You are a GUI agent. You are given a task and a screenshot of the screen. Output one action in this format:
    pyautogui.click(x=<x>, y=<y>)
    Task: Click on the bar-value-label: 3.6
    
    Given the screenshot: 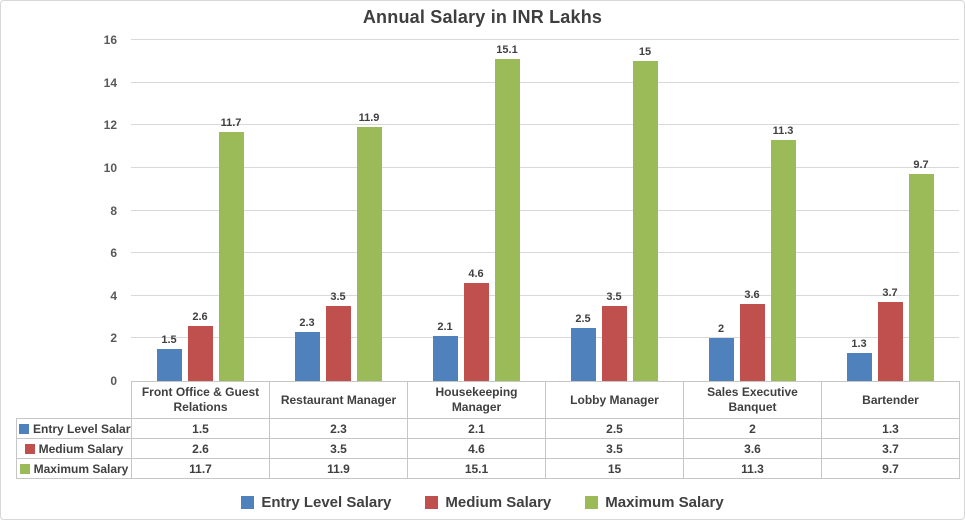 What is the action you would take?
    pyautogui.click(x=752, y=295)
    